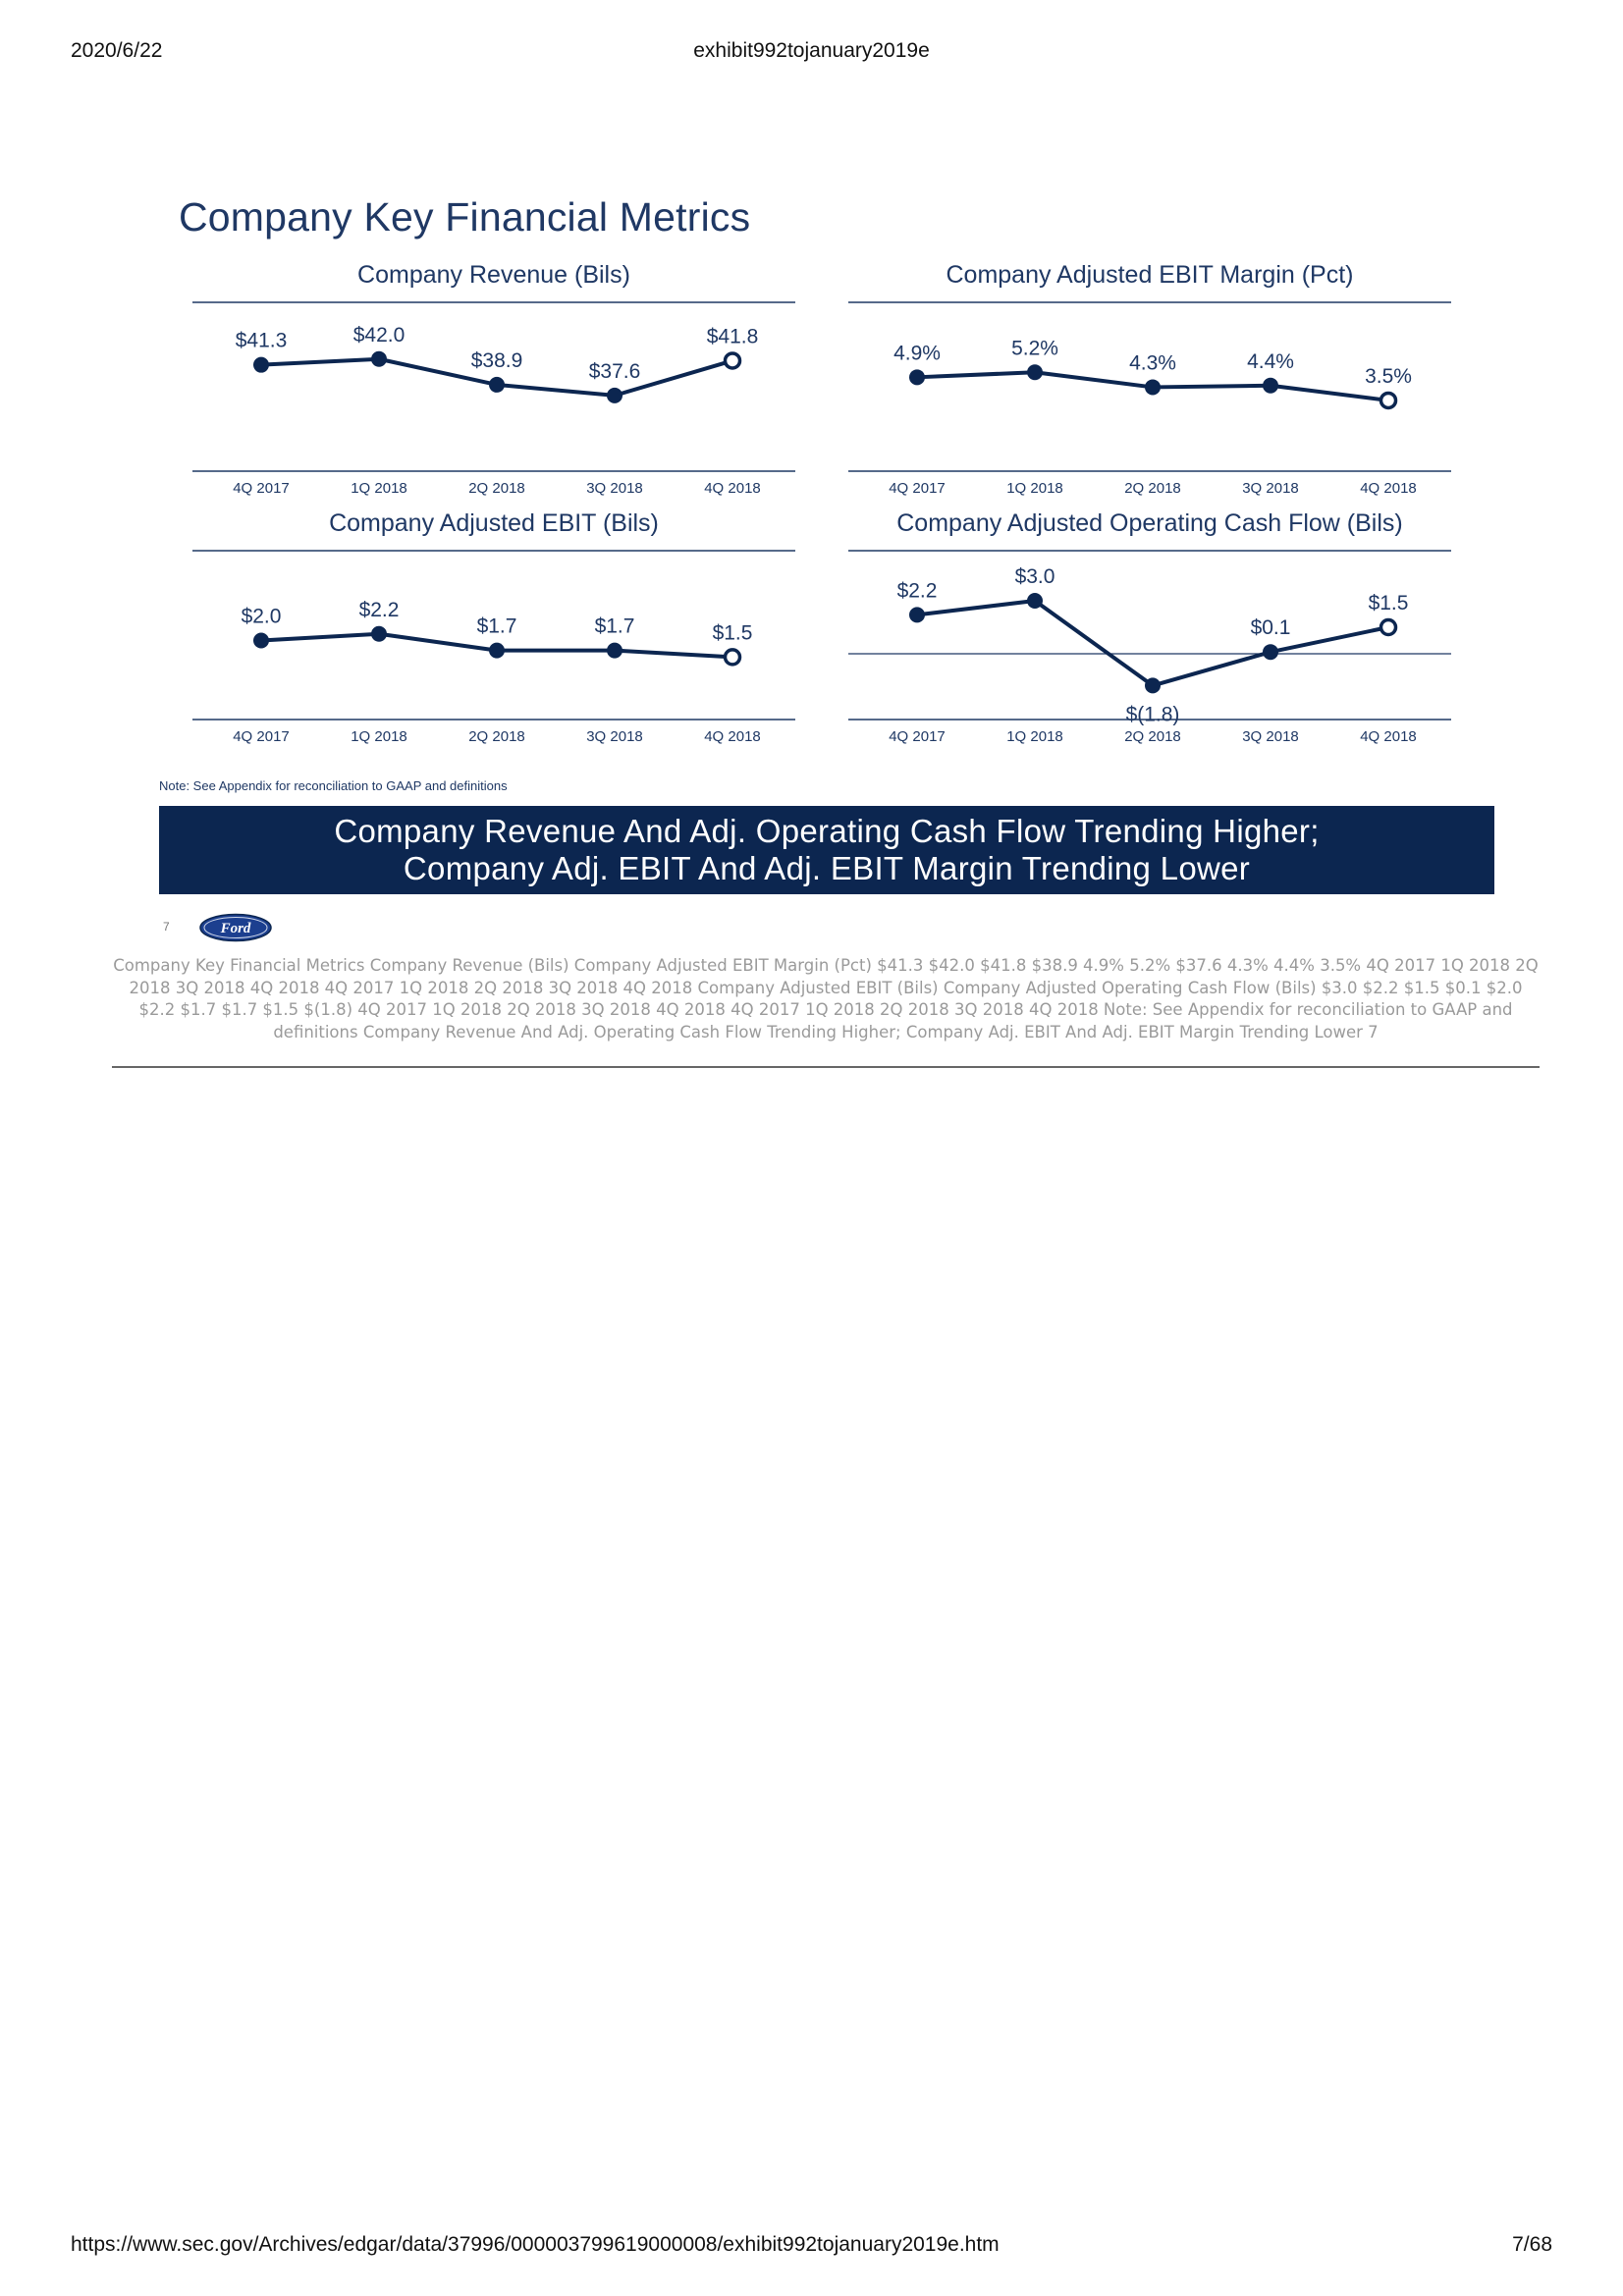 The width and height of the screenshot is (1623, 2296). What do you see at coordinates (494, 523) in the screenshot?
I see `chart-title: Company Adjusted EBIT (Bils)` at bounding box center [494, 523].